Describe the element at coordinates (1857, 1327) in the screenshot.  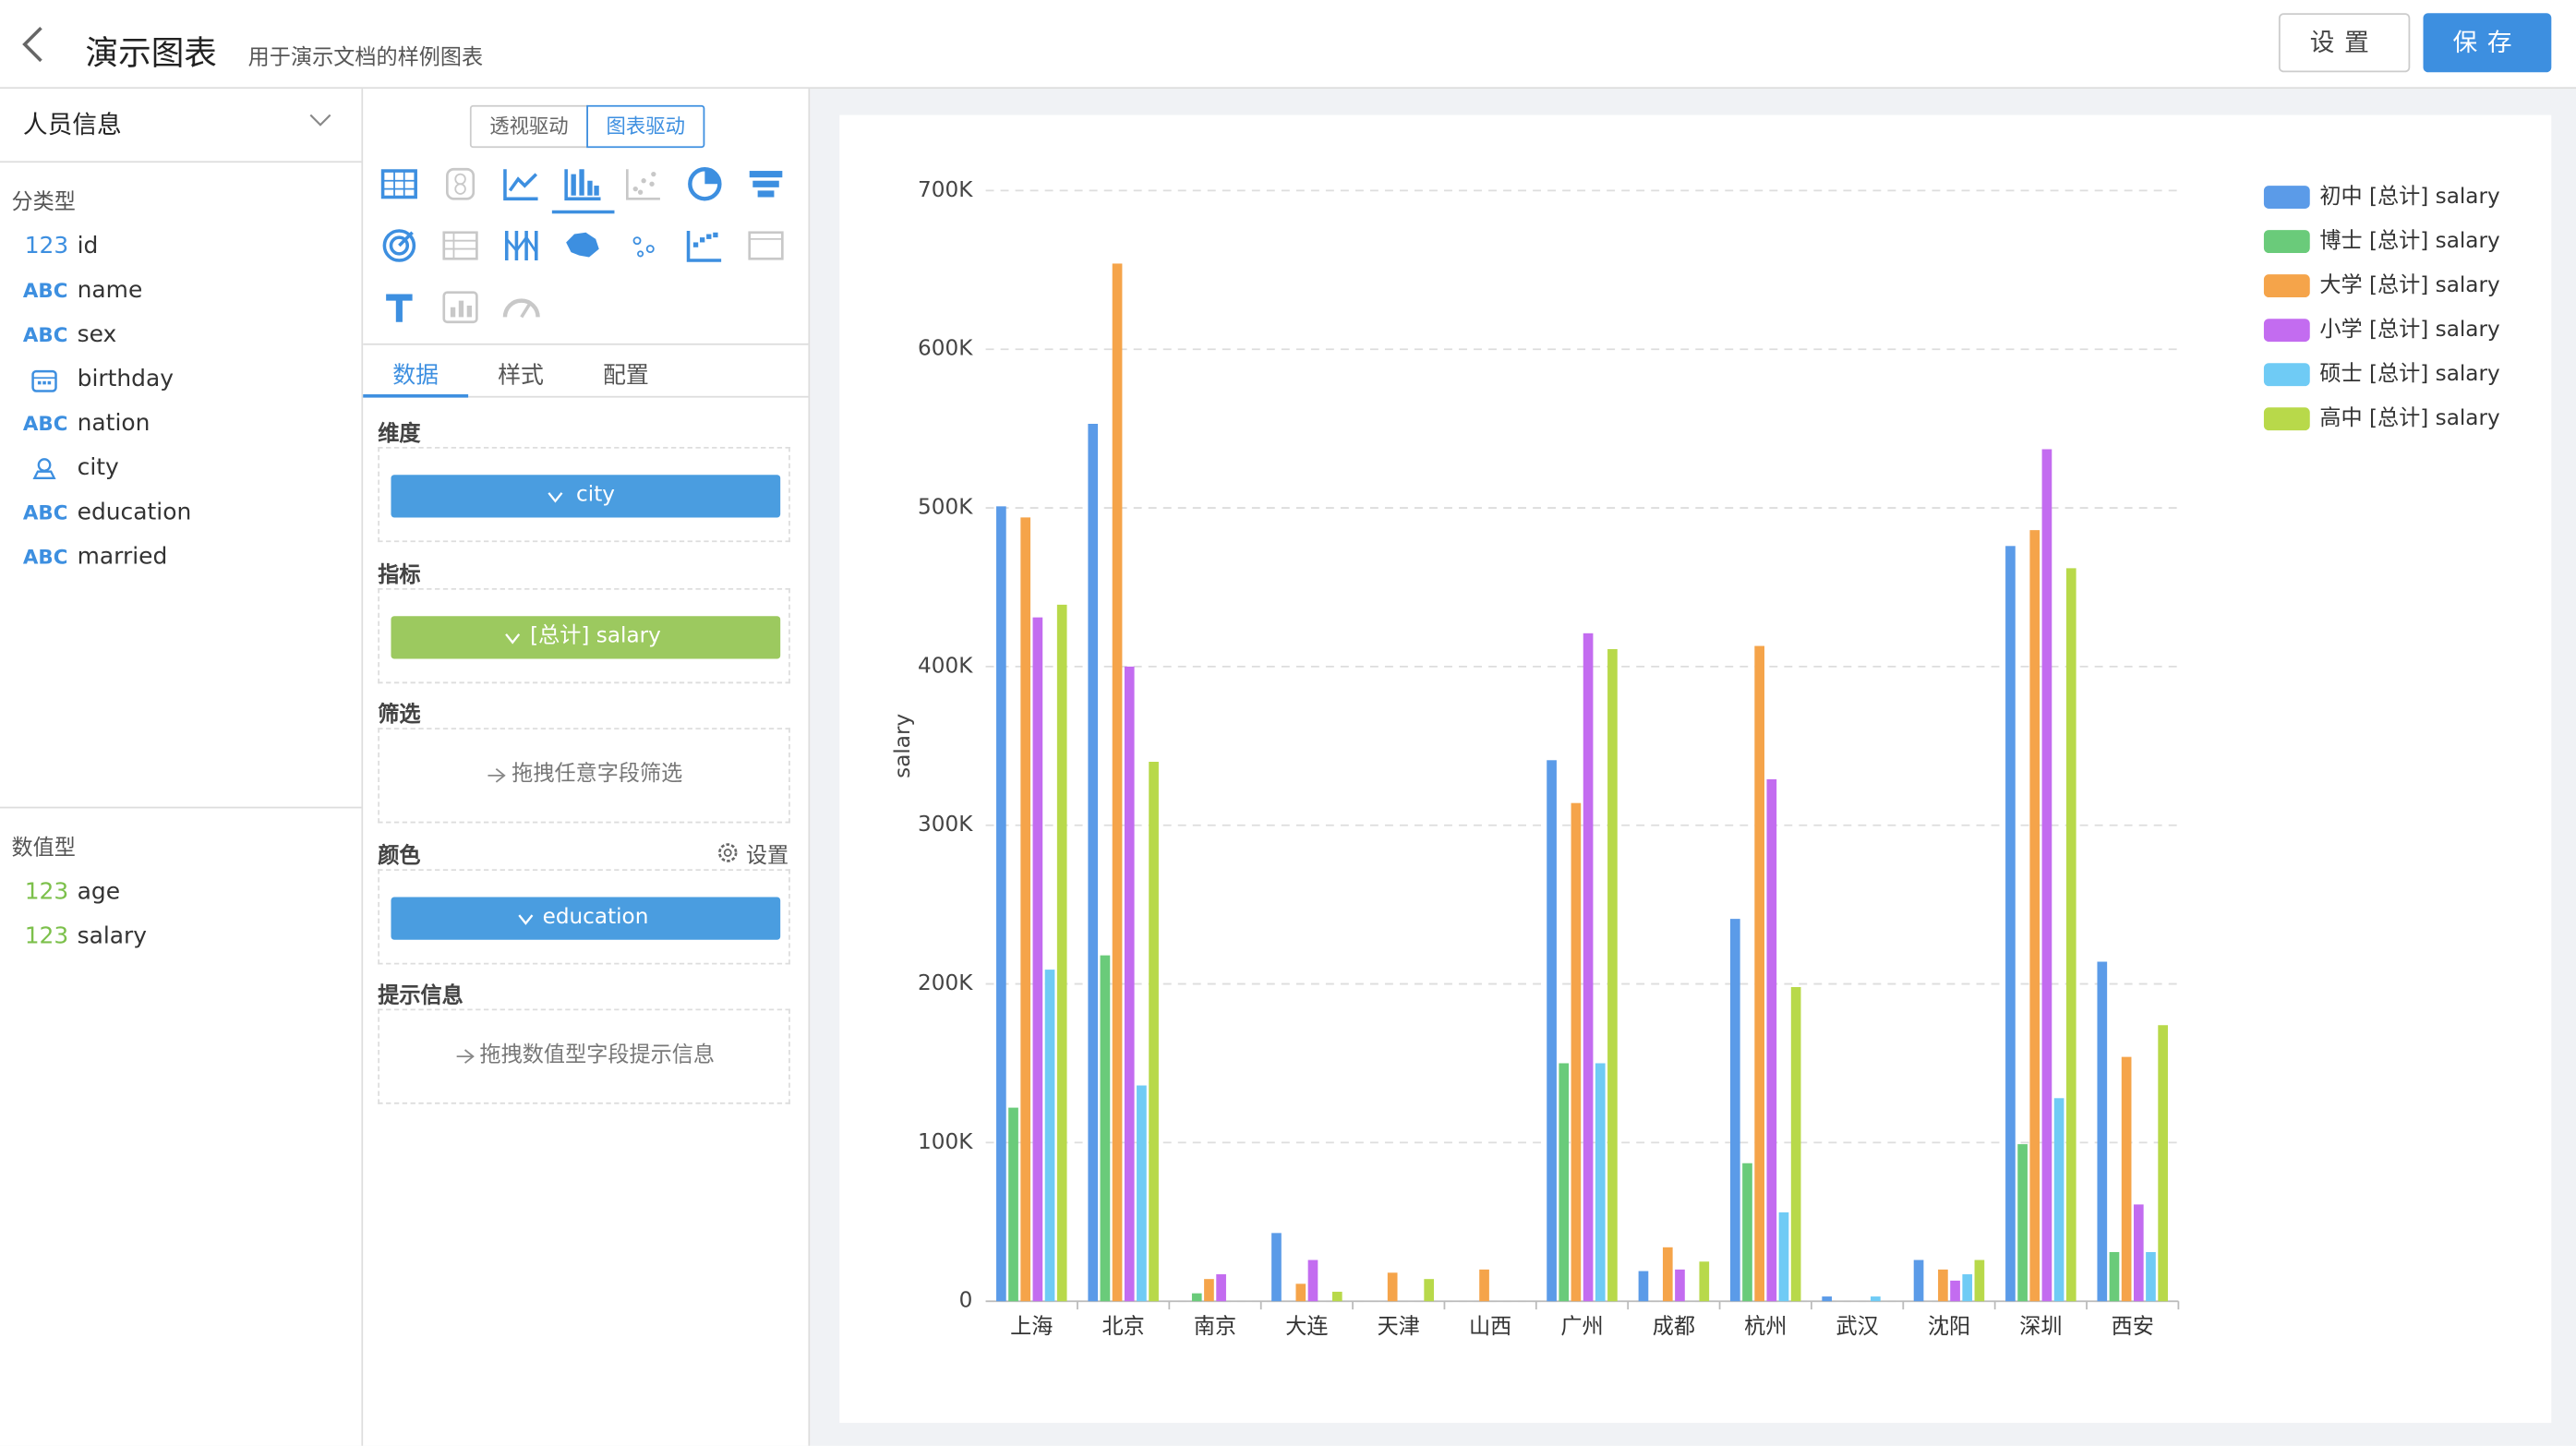
I see `x-tick-label: 武汉` at that location.